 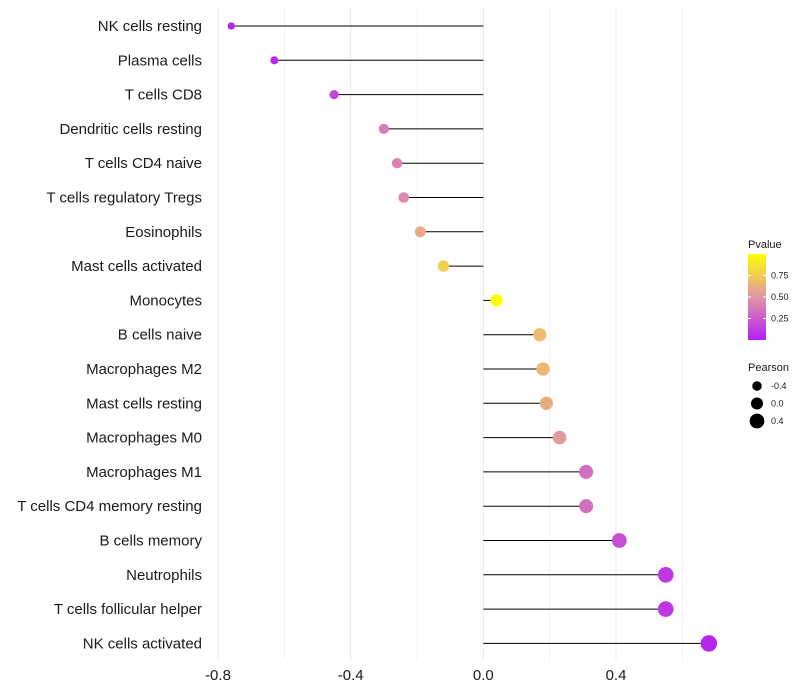 I want to click on category-label: Plasma cells, so click(x=160, y=60).